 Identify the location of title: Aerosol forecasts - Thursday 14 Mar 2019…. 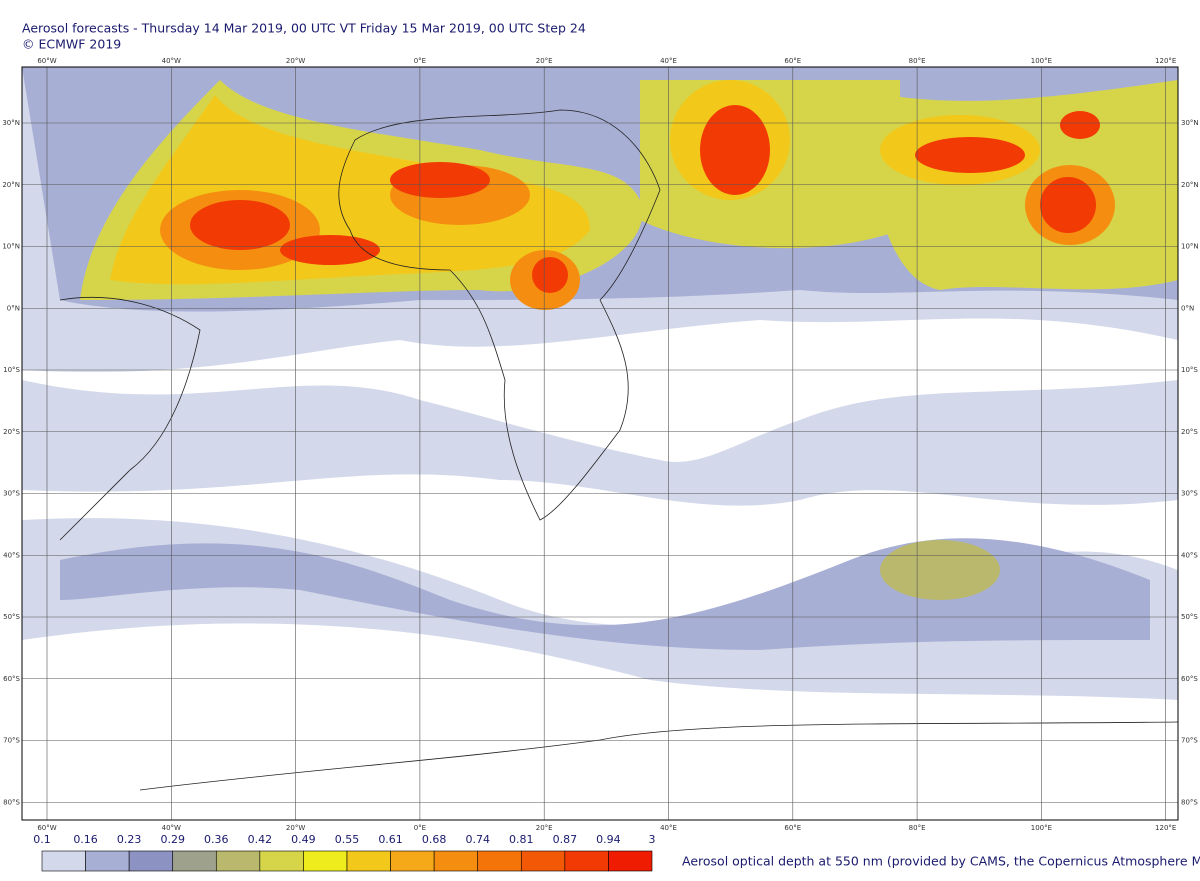
(304, 28).